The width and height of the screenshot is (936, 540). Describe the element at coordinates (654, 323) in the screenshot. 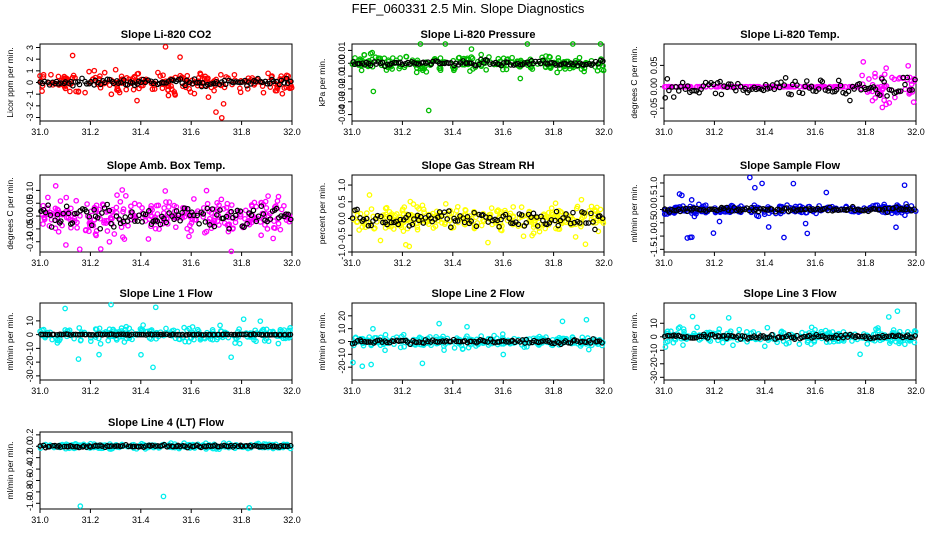

I see `y-tick-label: 10` at that location.